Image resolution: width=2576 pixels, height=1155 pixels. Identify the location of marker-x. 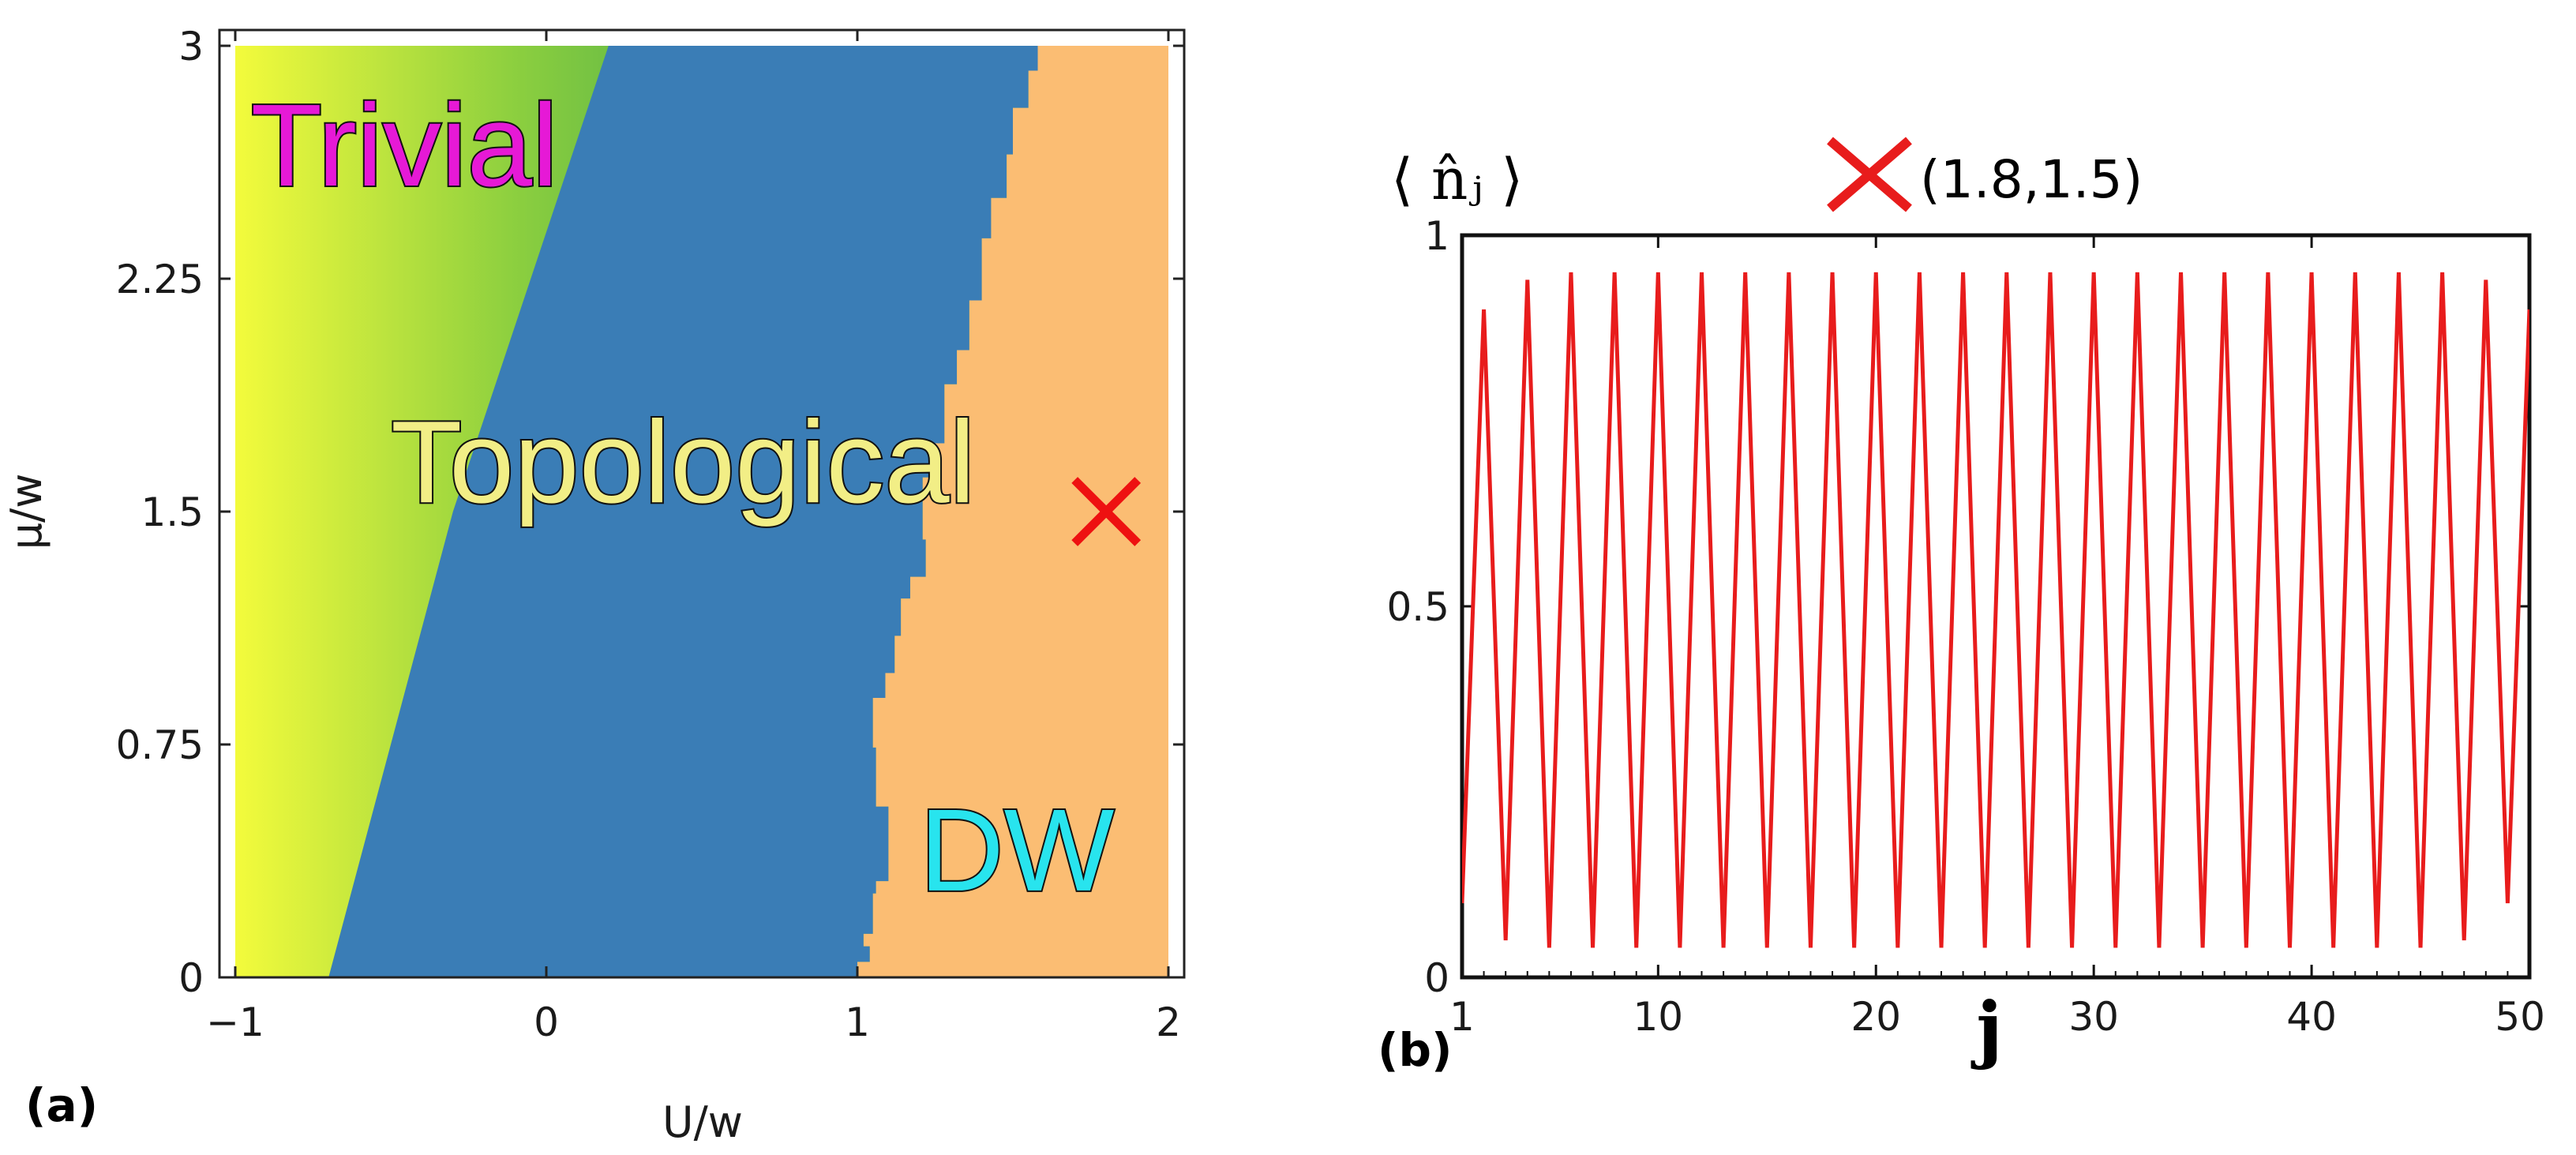
(1106, 511).